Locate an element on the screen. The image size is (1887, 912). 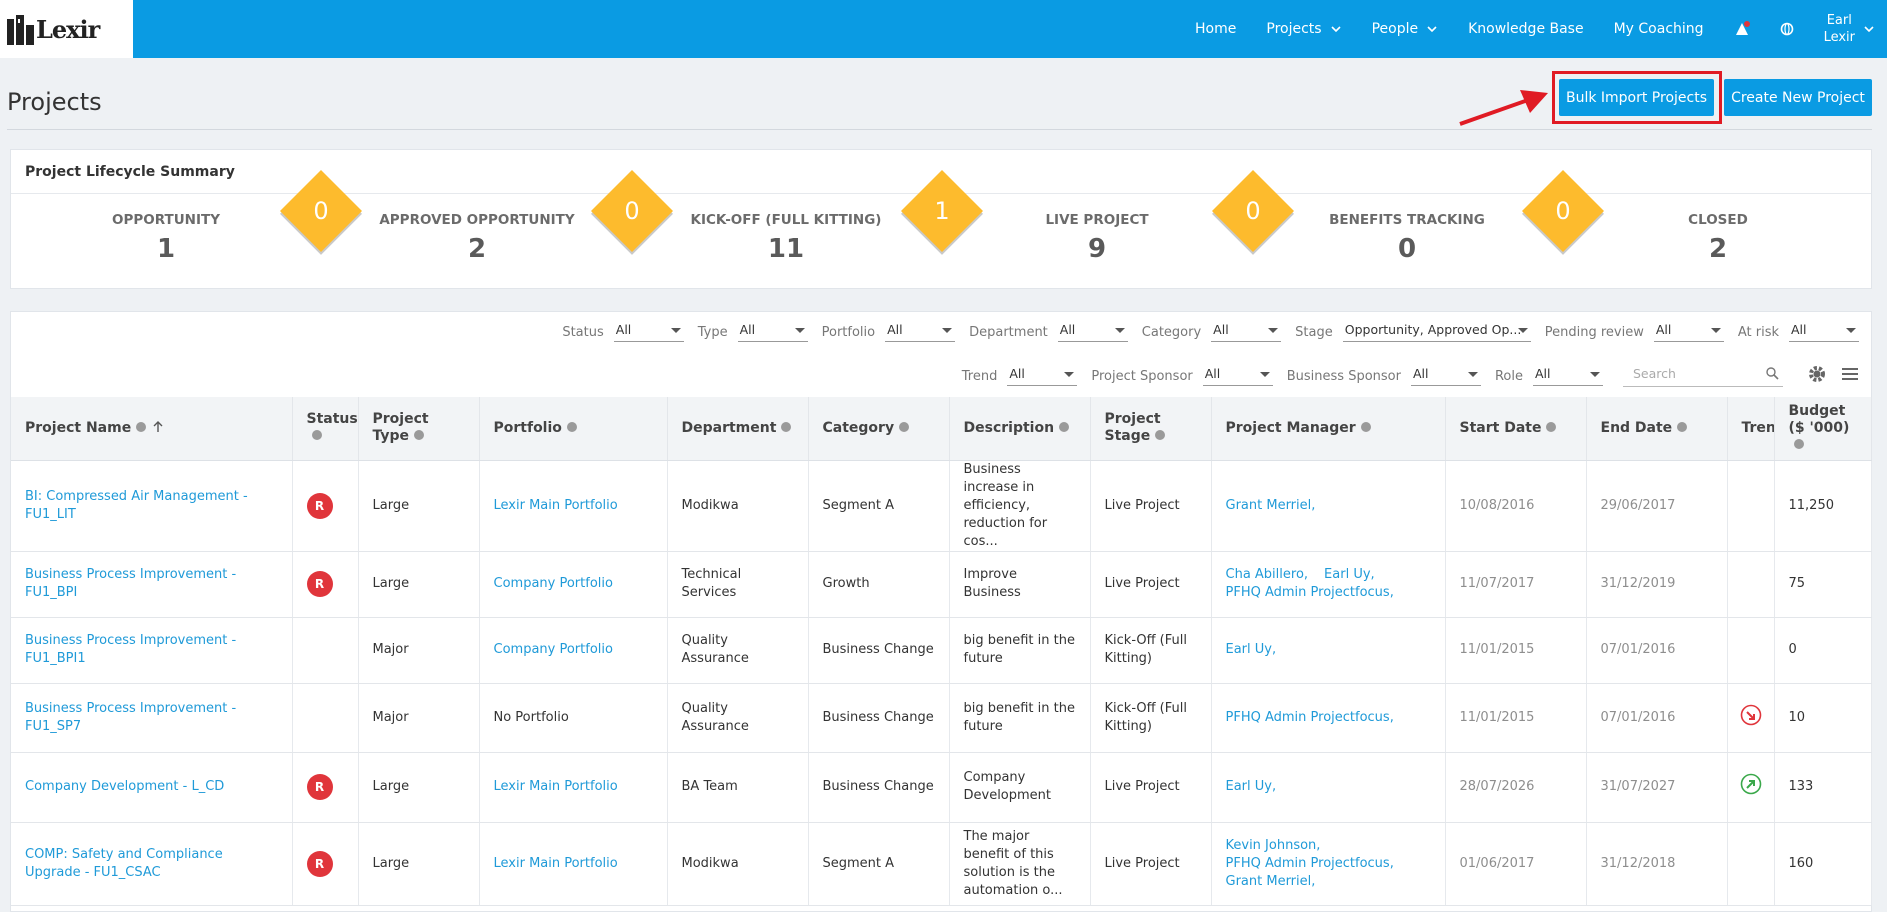
filter: Pending review All is located at coordinates (1634, 332).